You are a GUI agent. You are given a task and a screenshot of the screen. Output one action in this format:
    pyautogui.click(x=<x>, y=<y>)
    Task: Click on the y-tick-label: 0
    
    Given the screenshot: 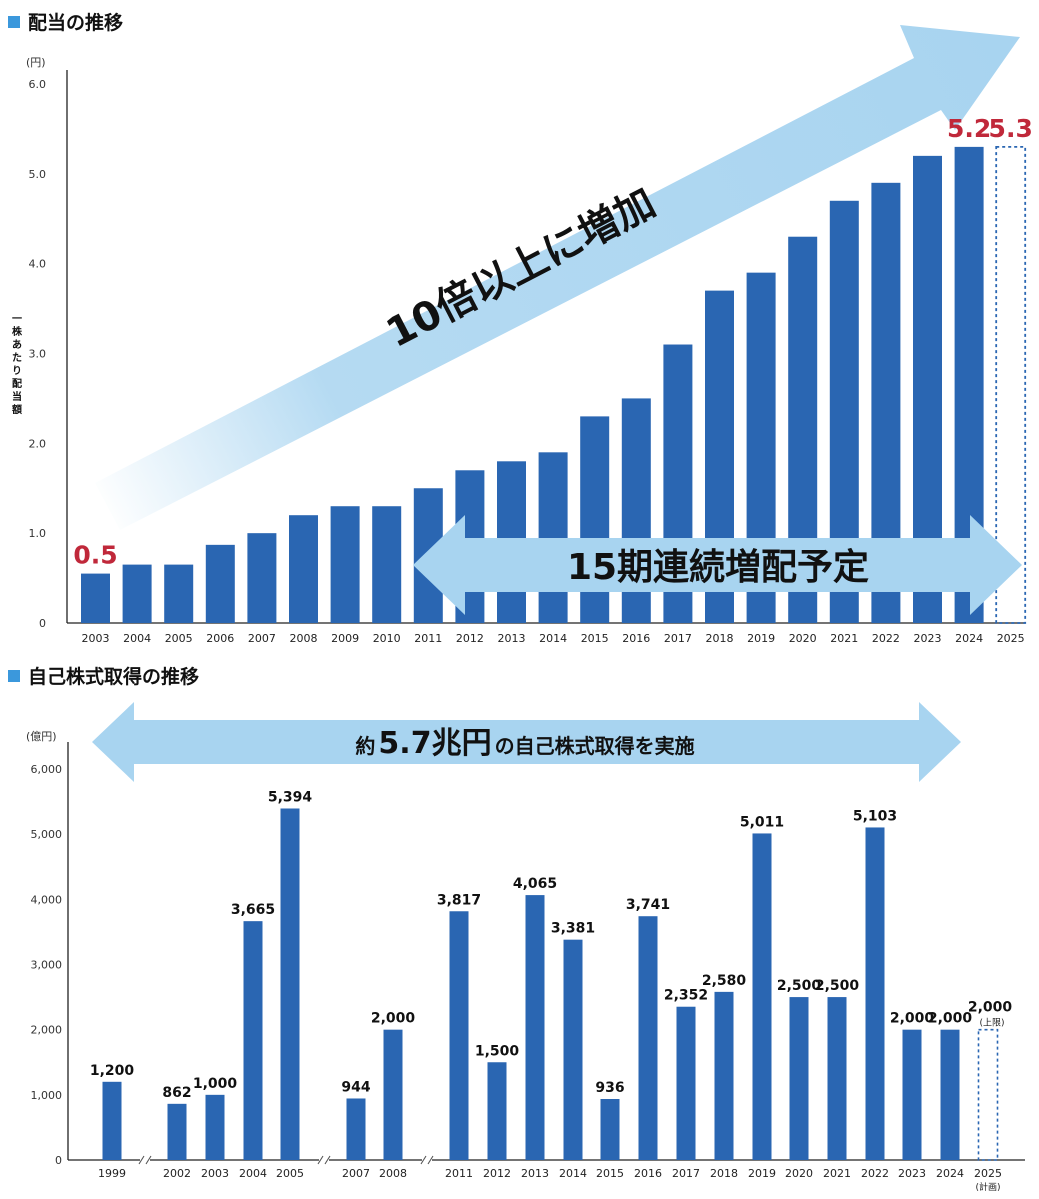 What is the action you would take?
    pyautogui.click(x=58, y=1160)
    